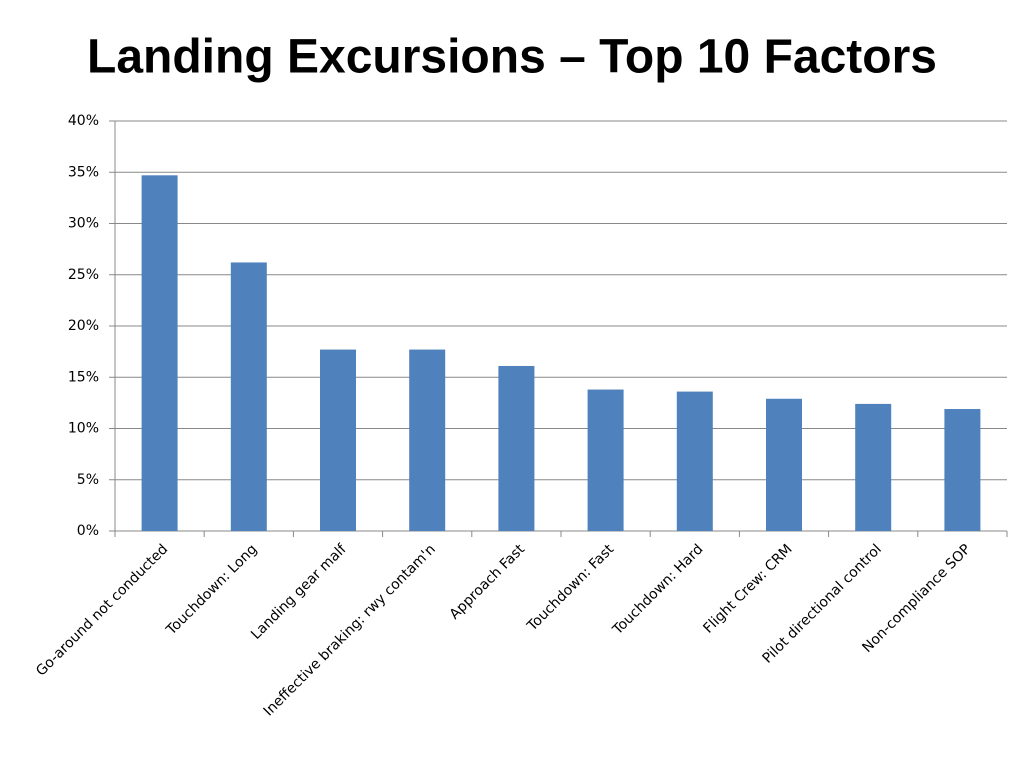 The width and height of the screenshot is (1024, 768). I want to click on y-tick-label: 5%, so click(88, 480).